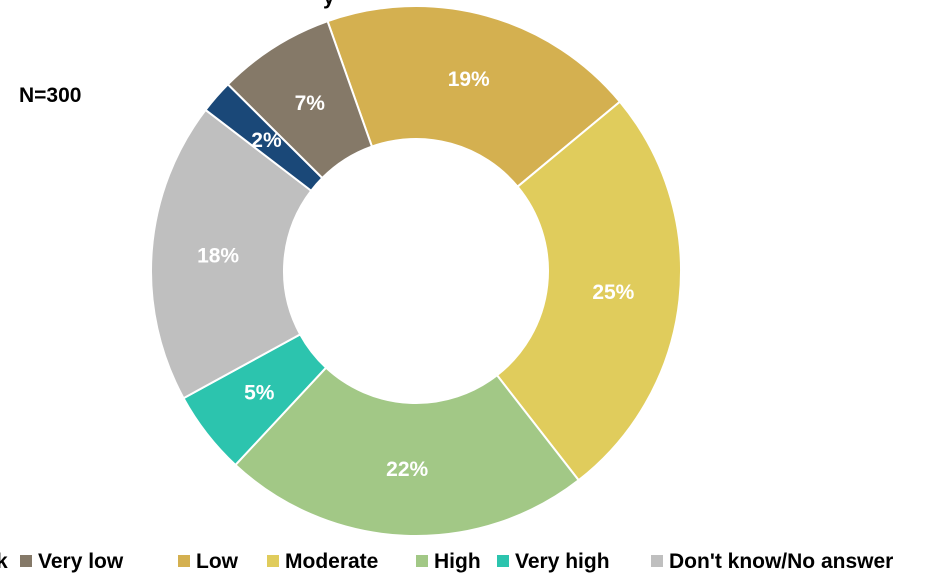 The height and width of the screenshot is (577, 944). I want to click on data-label: 2%, so click(266, 140).